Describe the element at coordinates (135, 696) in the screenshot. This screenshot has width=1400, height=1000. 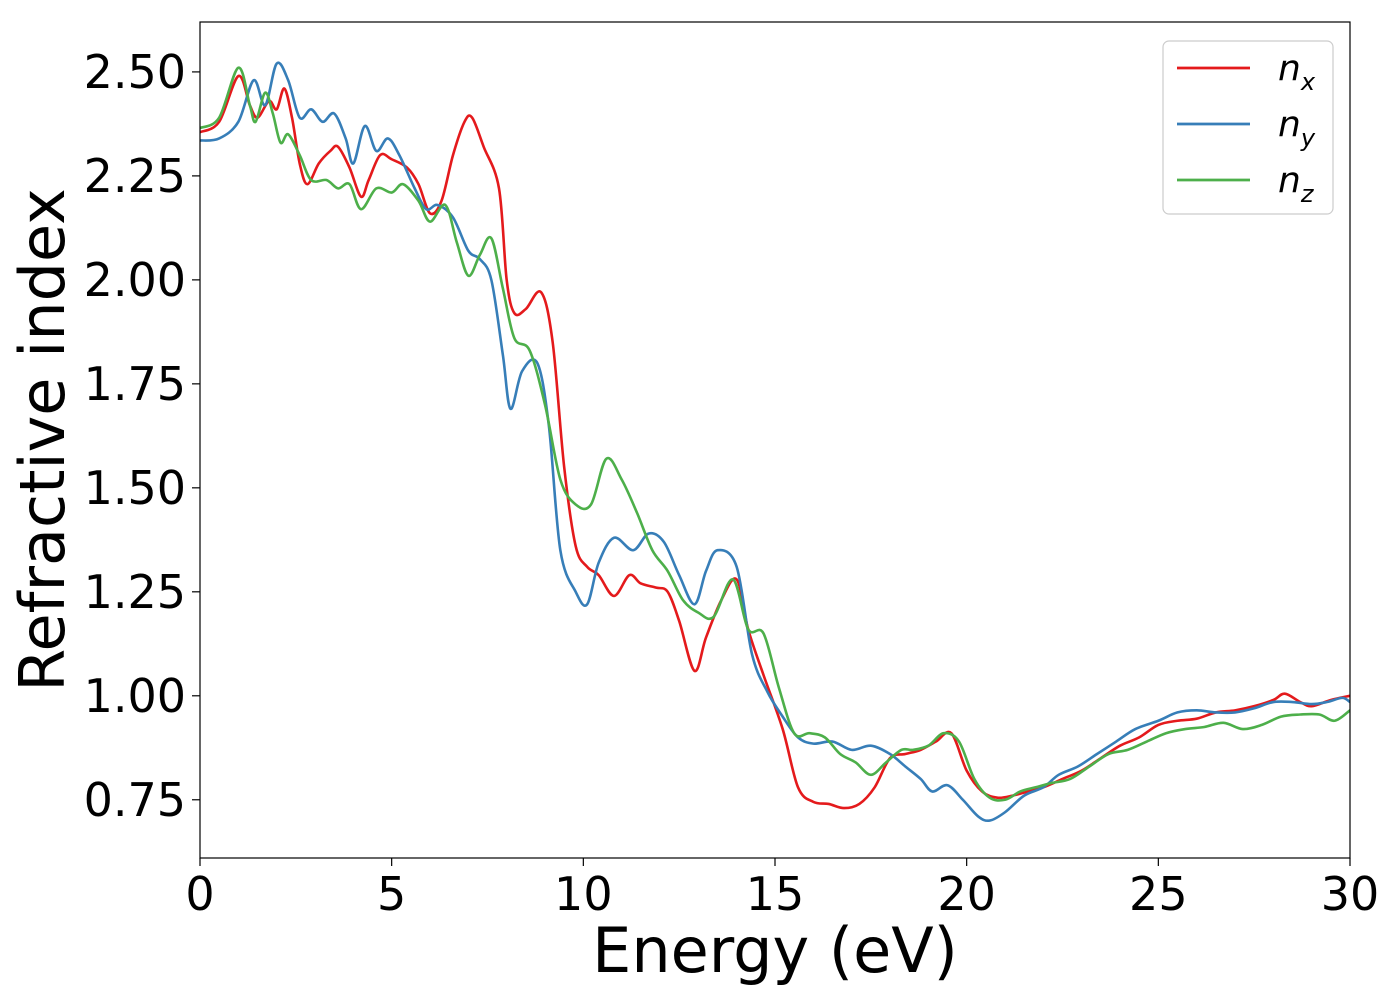
I see `y-tick-label: 1.00` at that location.